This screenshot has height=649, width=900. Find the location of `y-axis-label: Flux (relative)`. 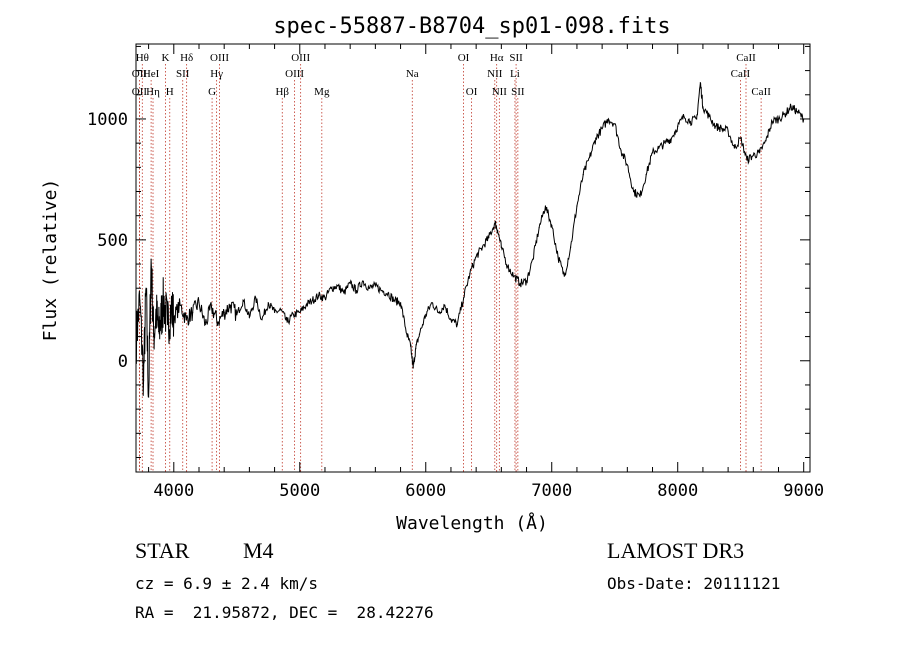

y-axis-label: Flux (relative) is located at coordinates (50, 260).